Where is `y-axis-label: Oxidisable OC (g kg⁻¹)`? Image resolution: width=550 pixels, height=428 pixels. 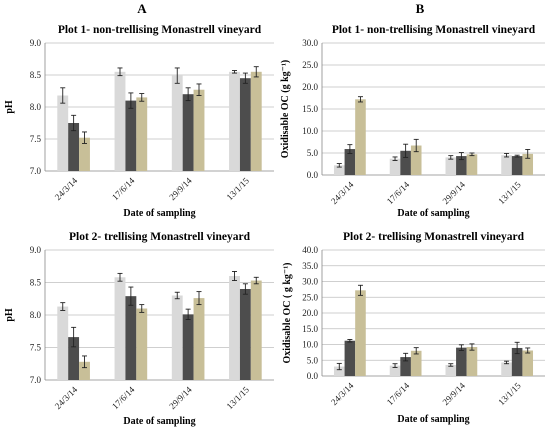 y-axis-label: Oxidisable OC (g kg⁻¹) is located at coordinates (285, 109).